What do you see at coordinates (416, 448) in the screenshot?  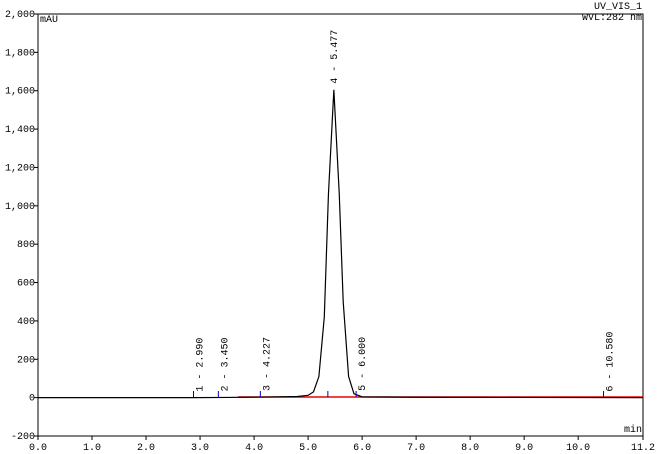 I see `x-tick-label: 7.0` at bounding box center [416, 448].